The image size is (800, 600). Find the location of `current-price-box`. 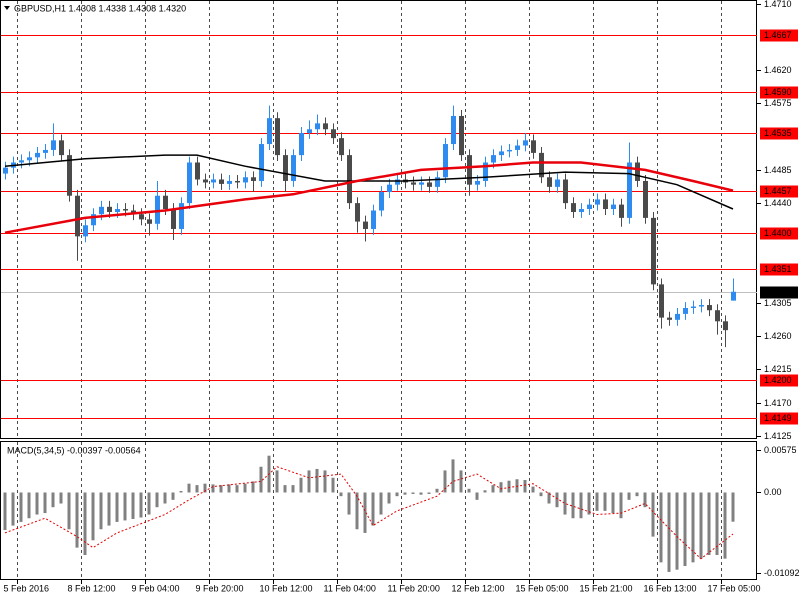

current-price-box is located at coordinates (779, 292).